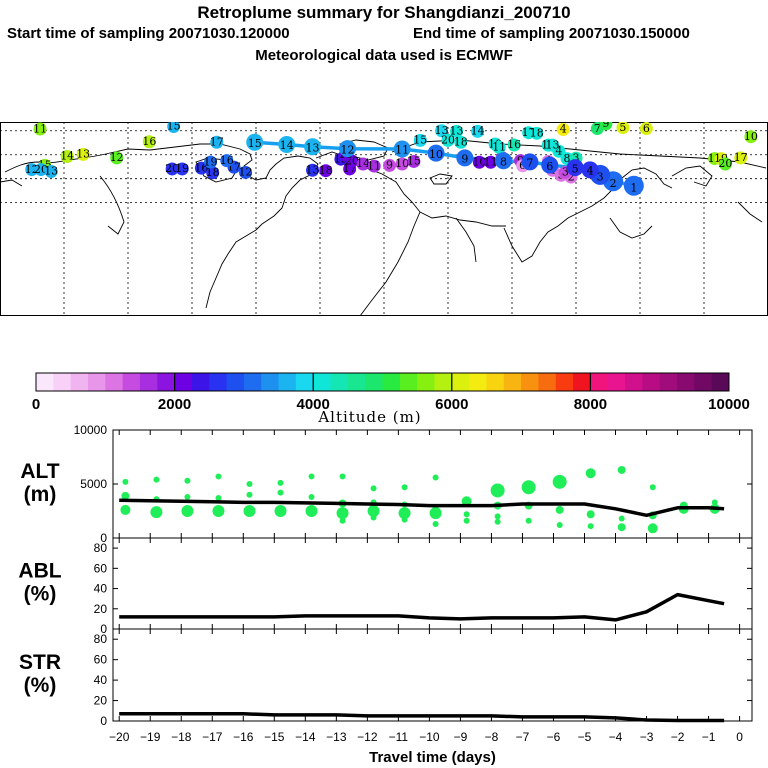 The image size is (768, 768). I want to click on trajectory-marker-label: 14, so click(287, 145).